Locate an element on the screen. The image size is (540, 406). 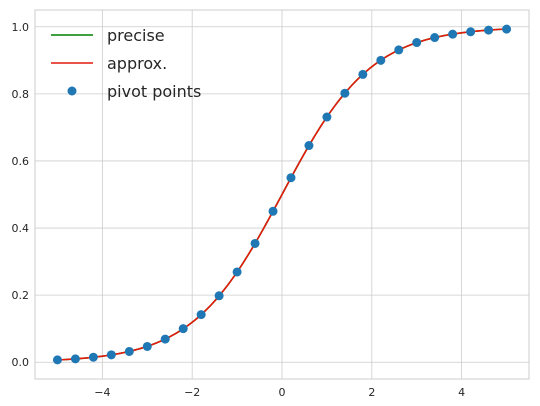
y-tick-label: 0.8 is located at coordinates (21, 94).